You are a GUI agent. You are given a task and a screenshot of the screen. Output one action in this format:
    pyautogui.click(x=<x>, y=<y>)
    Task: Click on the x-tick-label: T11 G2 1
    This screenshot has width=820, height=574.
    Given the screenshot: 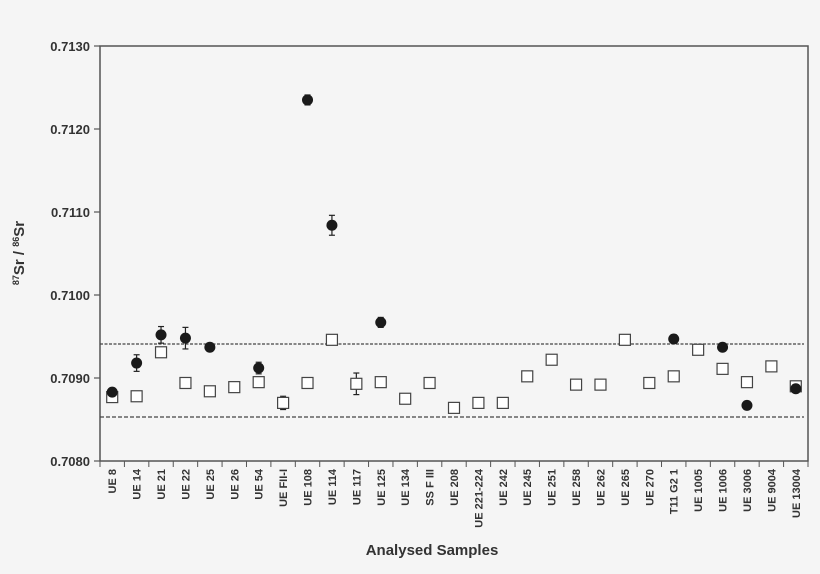 What is the action you would take?
    pyautogui.click(x=675, y=491)
    